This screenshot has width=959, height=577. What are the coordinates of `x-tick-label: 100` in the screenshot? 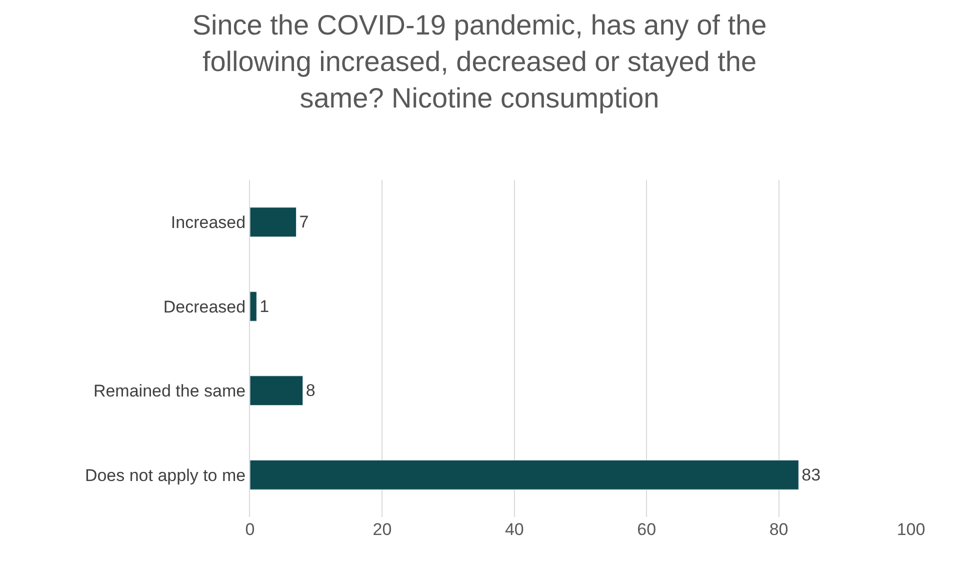 It's located at (911, 529).